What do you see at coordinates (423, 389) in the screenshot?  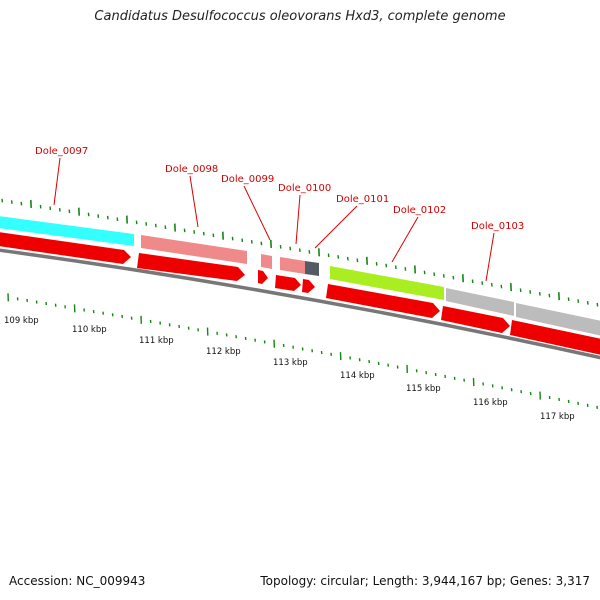 I see `kbp-label-115: 115 kbp` at bounding box center [423, 389].